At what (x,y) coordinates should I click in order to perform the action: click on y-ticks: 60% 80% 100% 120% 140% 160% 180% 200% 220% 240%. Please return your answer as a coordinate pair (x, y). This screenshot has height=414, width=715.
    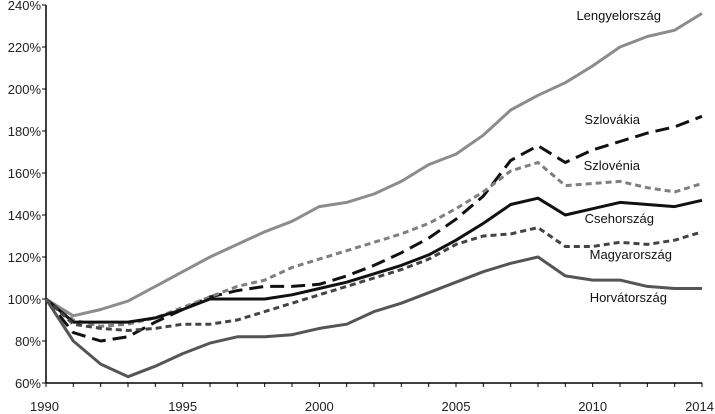
    Looking at the image, I should click on (27, 195).